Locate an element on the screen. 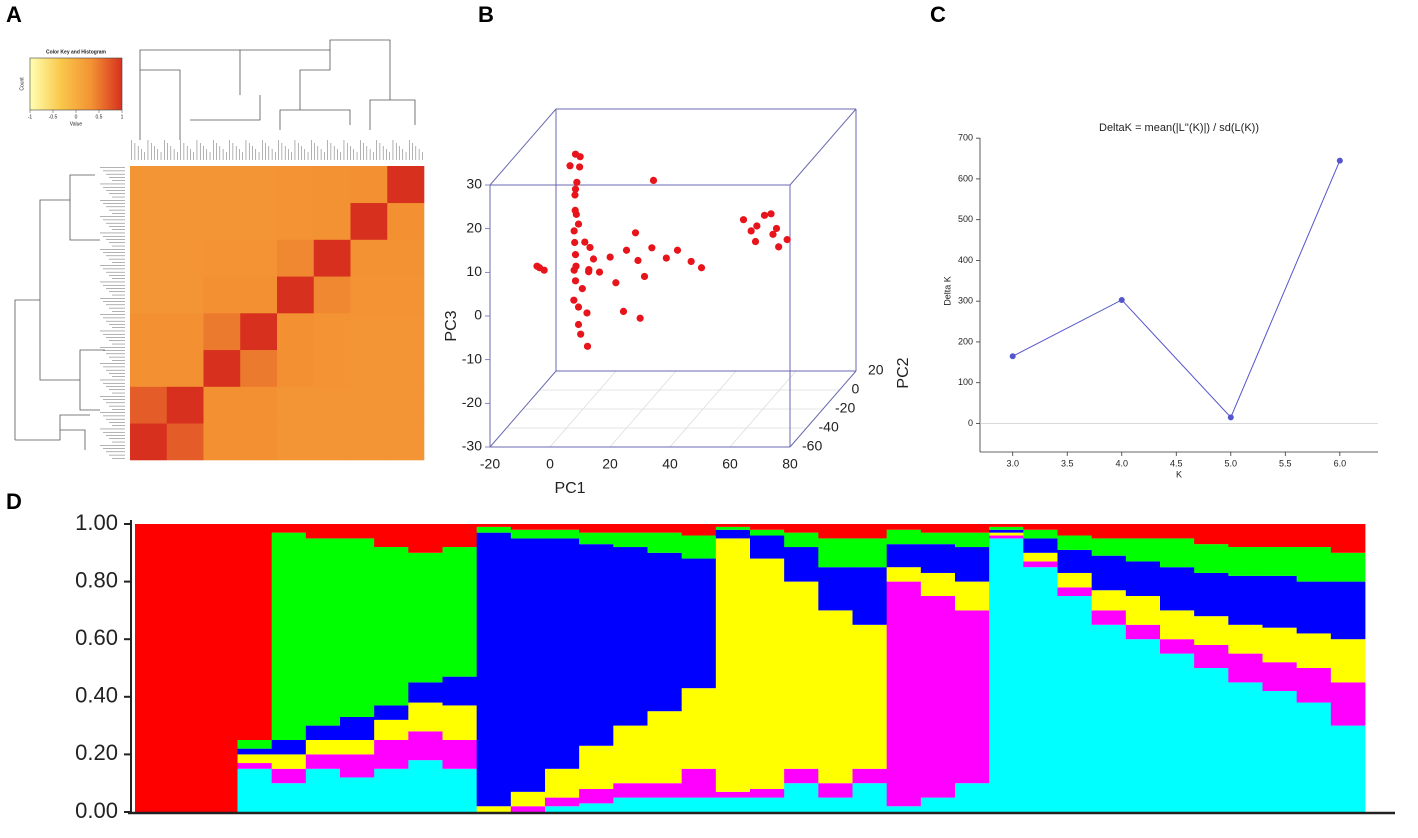 Image resolution: width=1418 pixels, height=838 pixels. y-tick-label: 300 is located at coordinates (965, 301).